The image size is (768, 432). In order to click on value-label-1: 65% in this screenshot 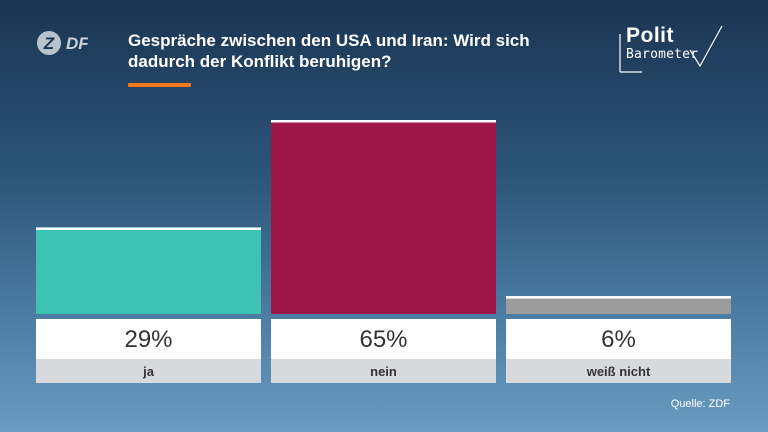, I will do `click(383, 339)`.